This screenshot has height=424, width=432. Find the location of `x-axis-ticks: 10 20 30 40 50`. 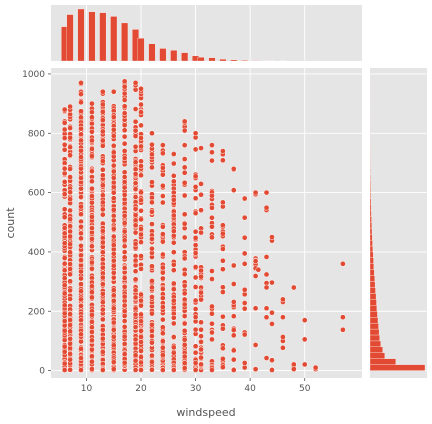

x-axis-ticks: 10 20 30 40 50 is located at coordinates (196, 386).